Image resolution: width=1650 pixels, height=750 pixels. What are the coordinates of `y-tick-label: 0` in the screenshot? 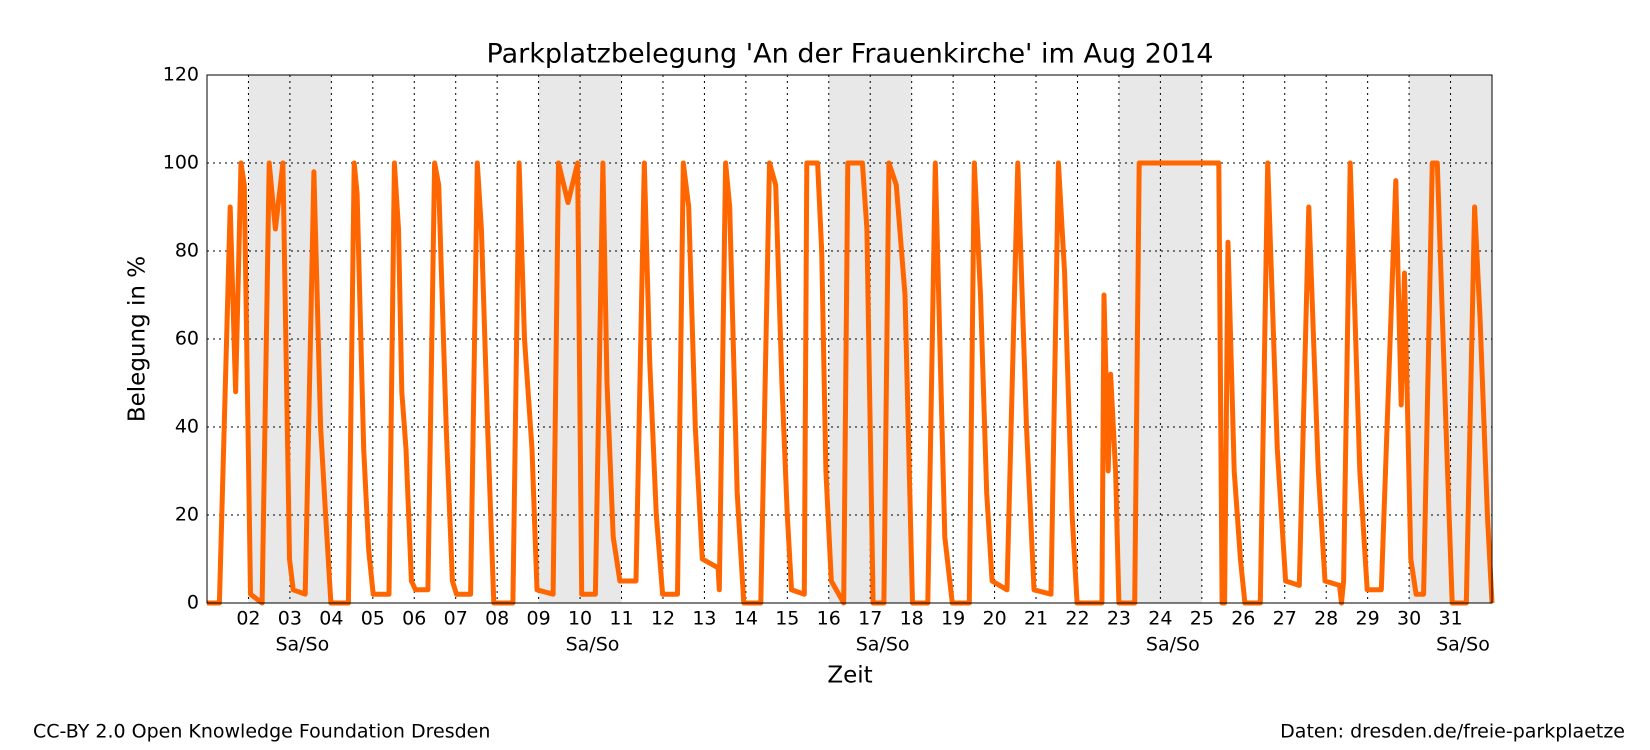 It's located at (193, 603).